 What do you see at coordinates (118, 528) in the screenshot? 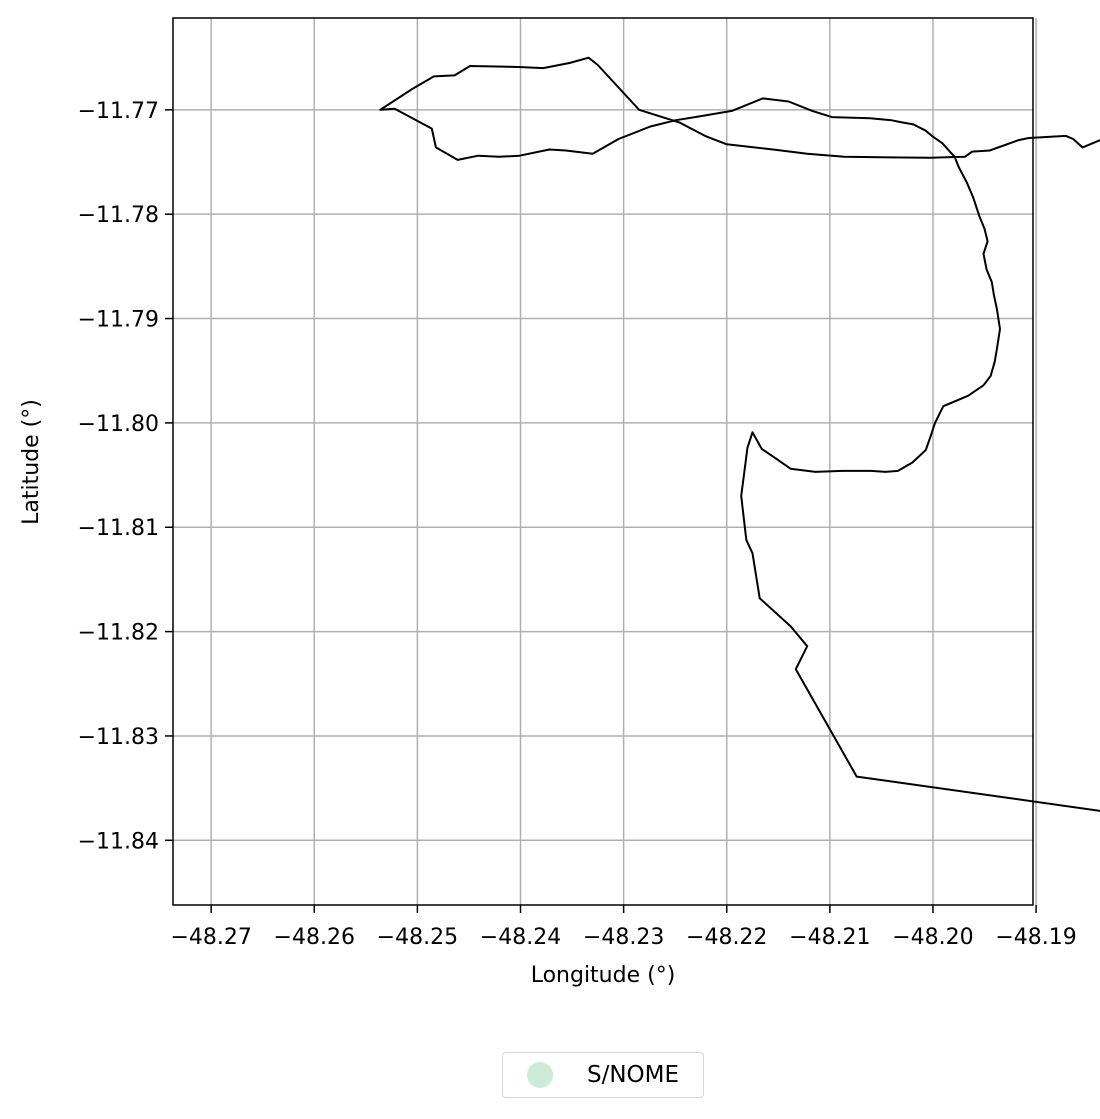
I see `y-tick-label: −11.81` at bounding box center [118, 528].